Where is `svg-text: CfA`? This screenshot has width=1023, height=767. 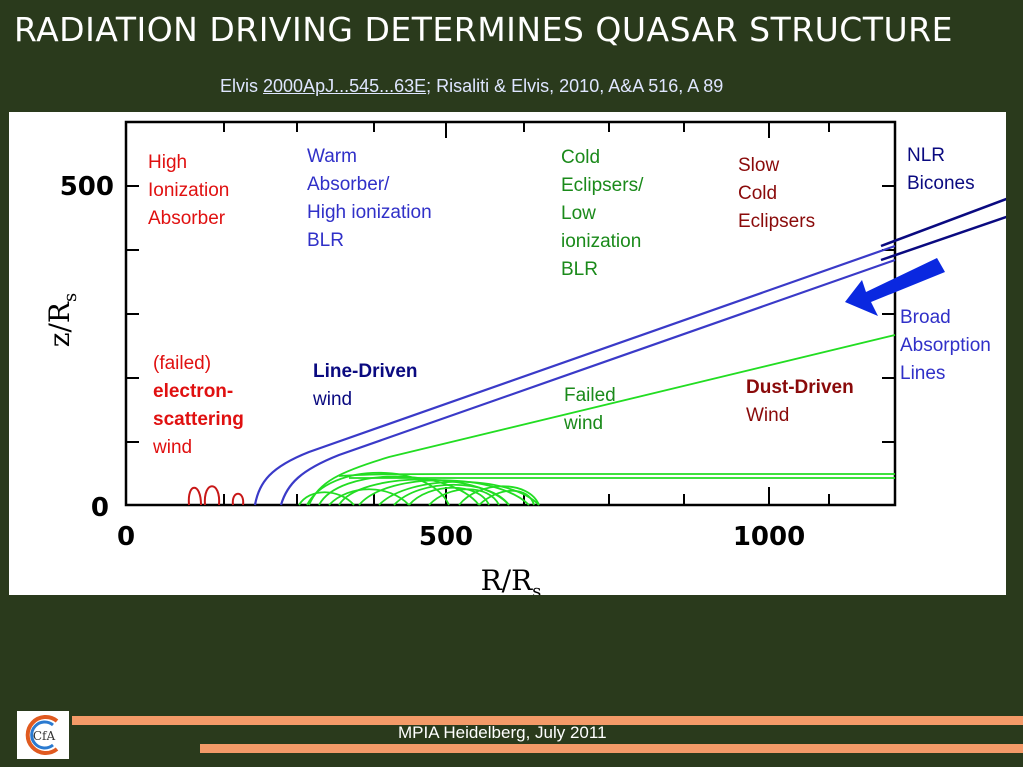 svg-text: CfA is located at coordinates (44, 736).